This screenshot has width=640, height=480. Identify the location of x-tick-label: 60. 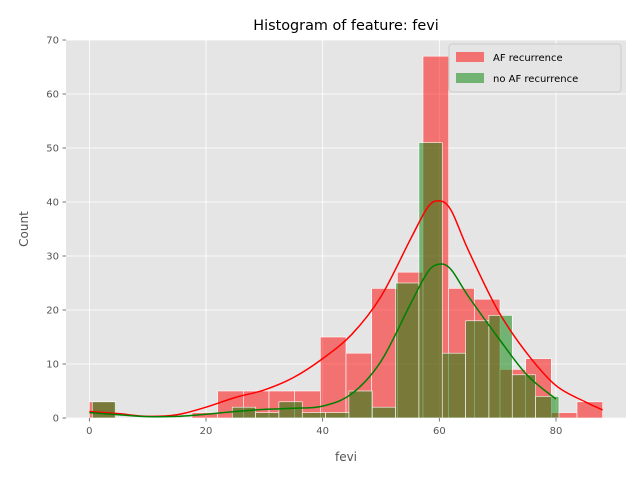
(439, 431).